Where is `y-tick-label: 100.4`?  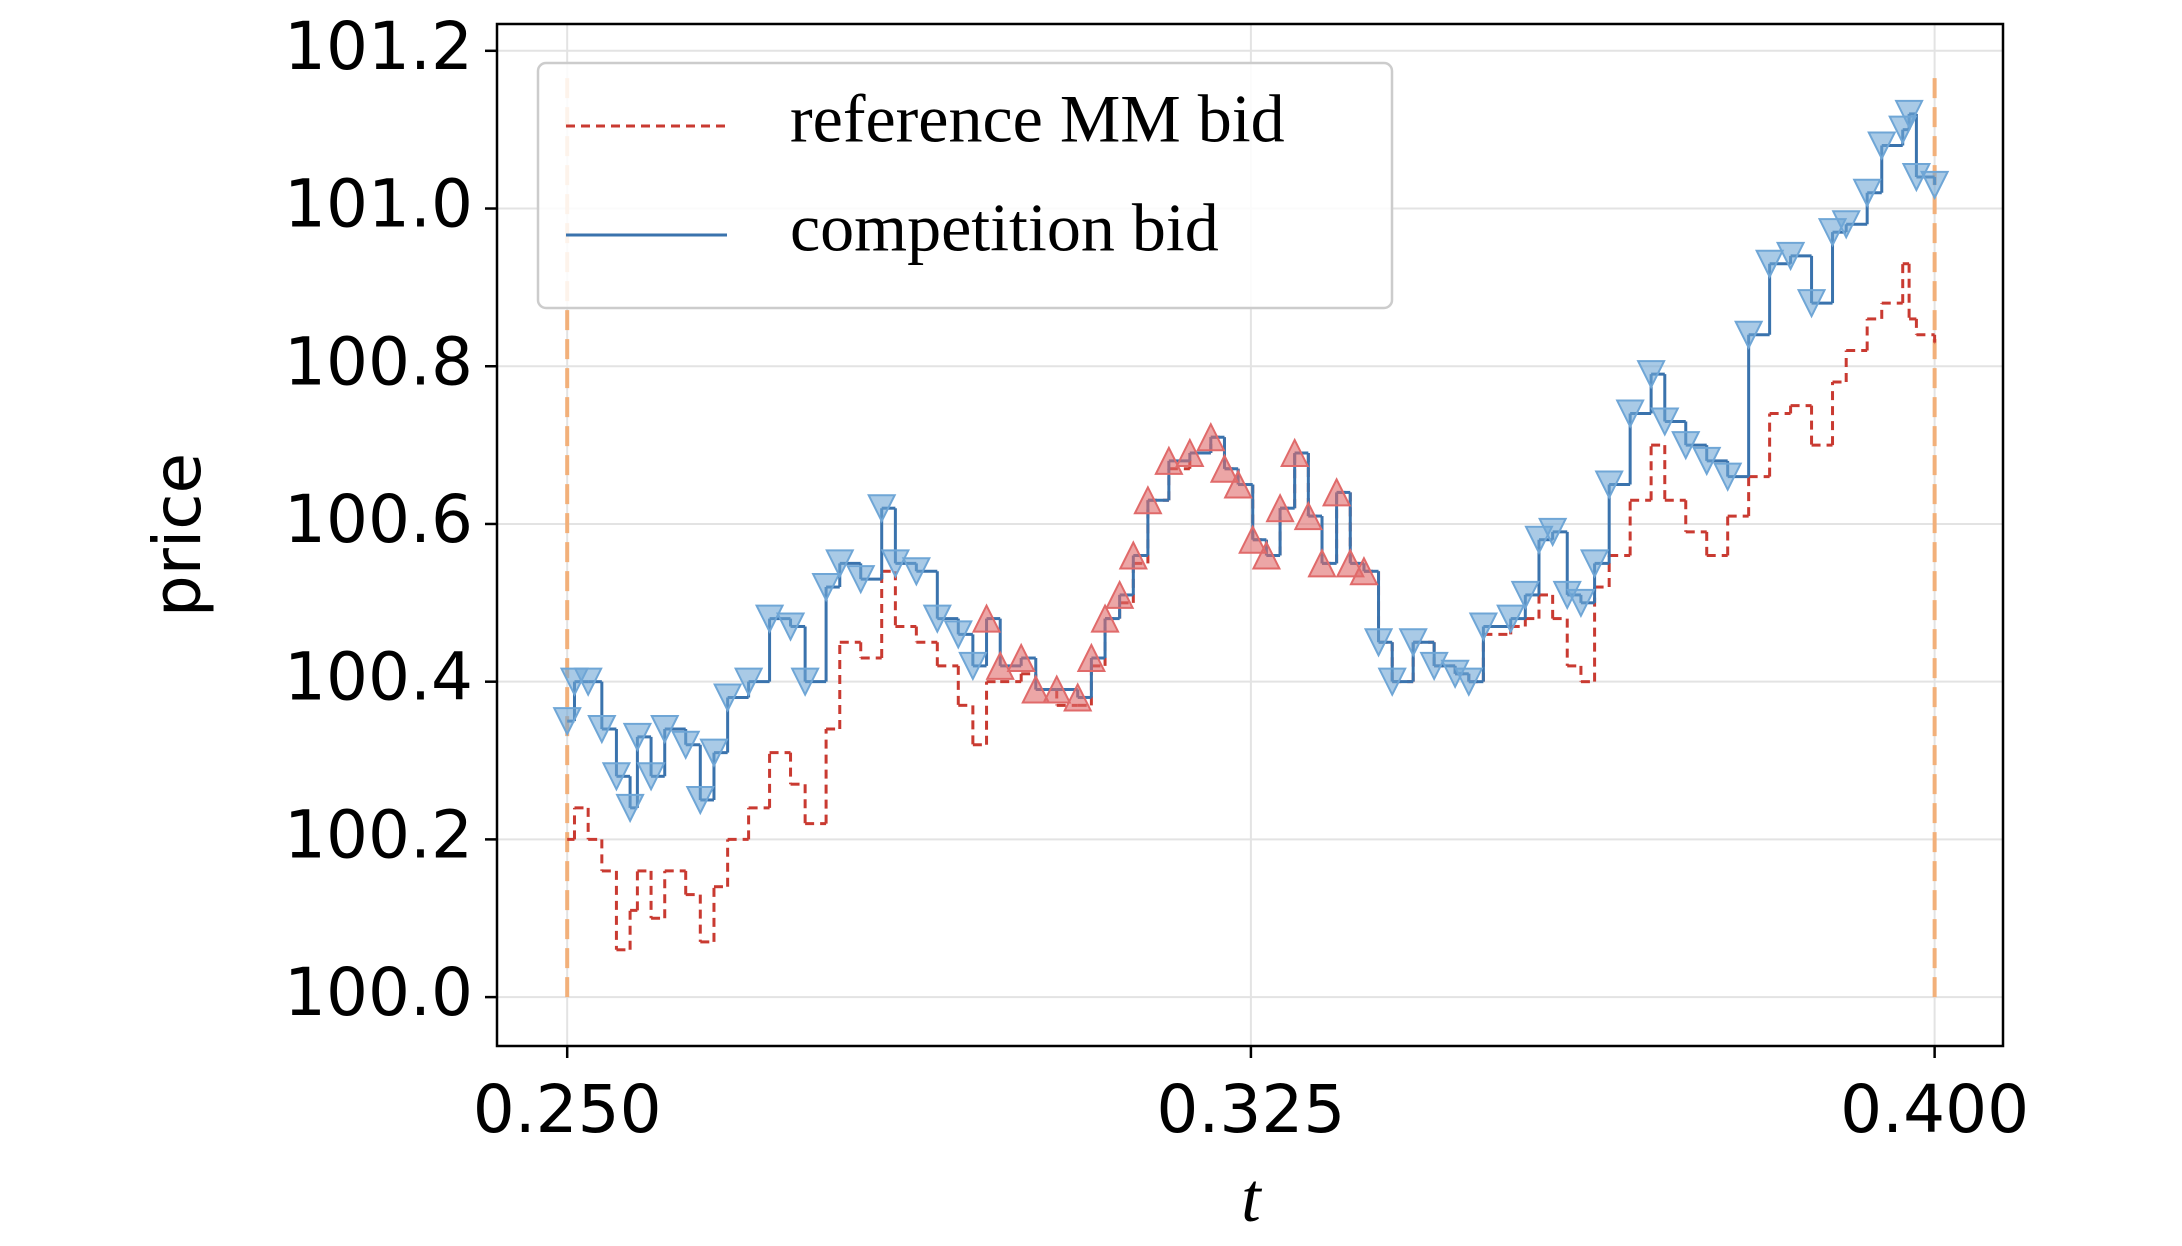 y-tick-label: 100.4 is located at coordinates (378, 677).